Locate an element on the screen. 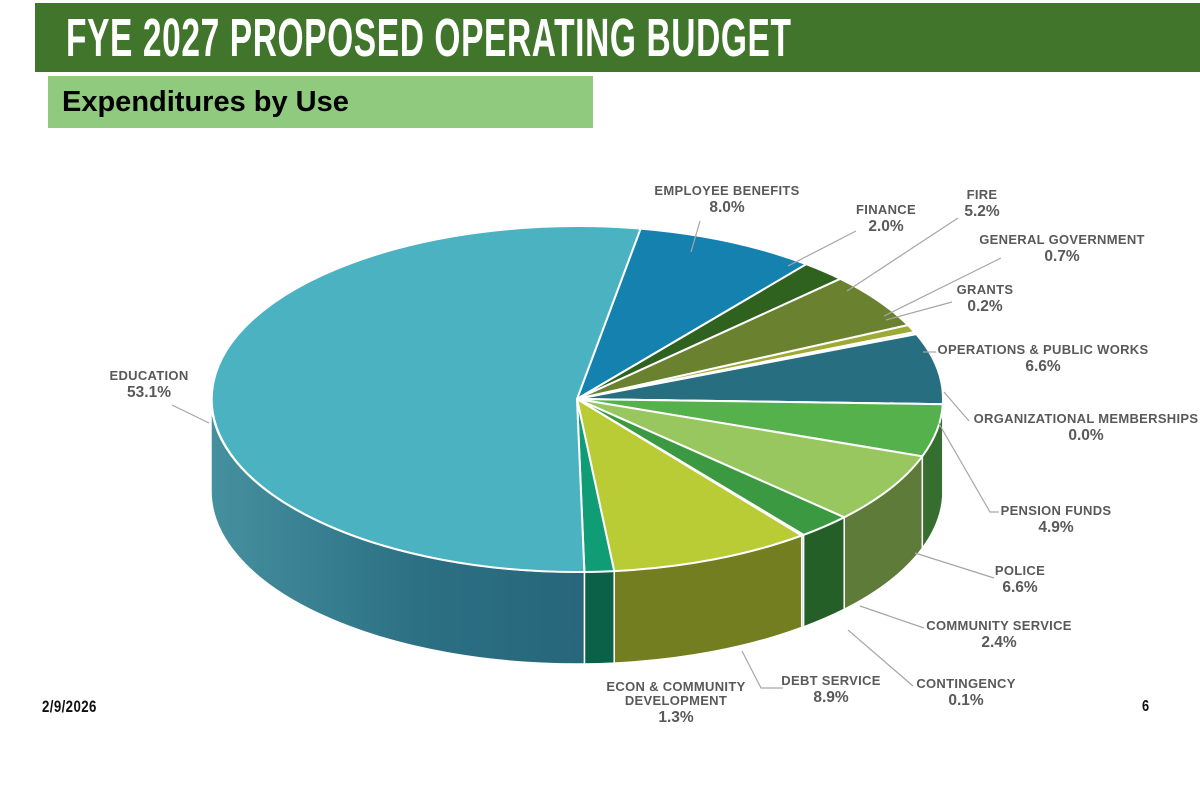 The image size is (1200, 808). subtitle-bar: Expenditures by Use is located at coordinates (320, 102).